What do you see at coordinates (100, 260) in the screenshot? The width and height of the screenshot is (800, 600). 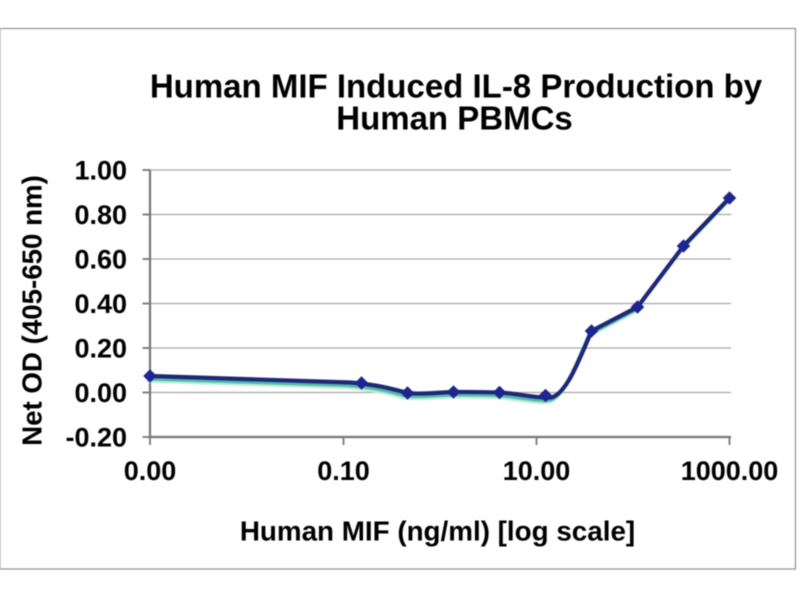 I see `svg-text: 0.60` at bounding box center [100, 260].